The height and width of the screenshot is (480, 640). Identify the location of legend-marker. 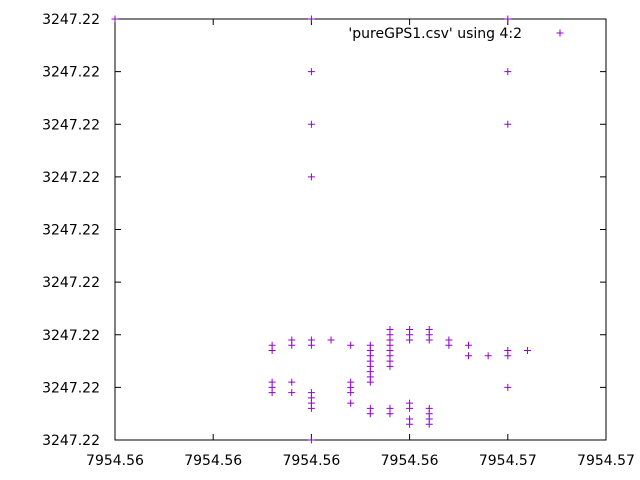
(560, 33).